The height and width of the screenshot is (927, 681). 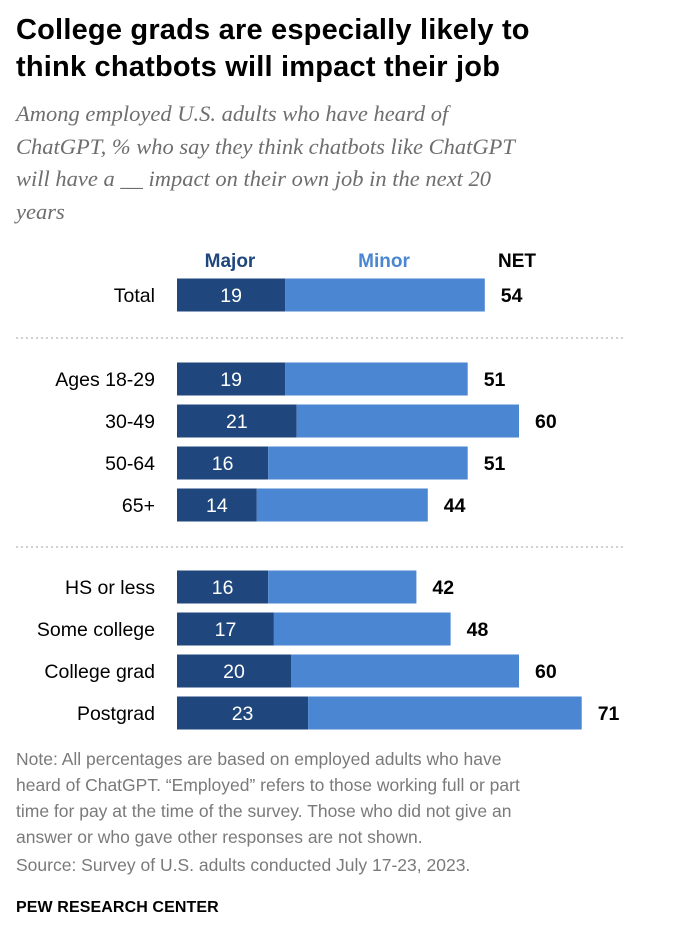 I want to click on category-label: Ages 18-29, so click(x=105, y=380).